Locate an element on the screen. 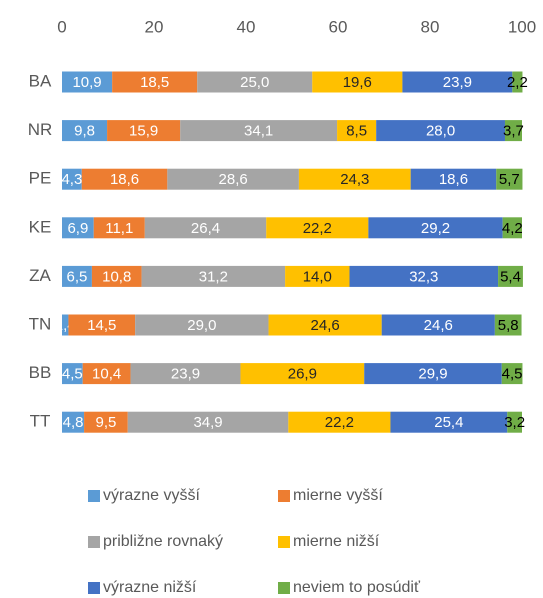 Image resolution: width=543 pixels, height=598 pixels. value-label: 5,8 is located at coordinates (508, 325).